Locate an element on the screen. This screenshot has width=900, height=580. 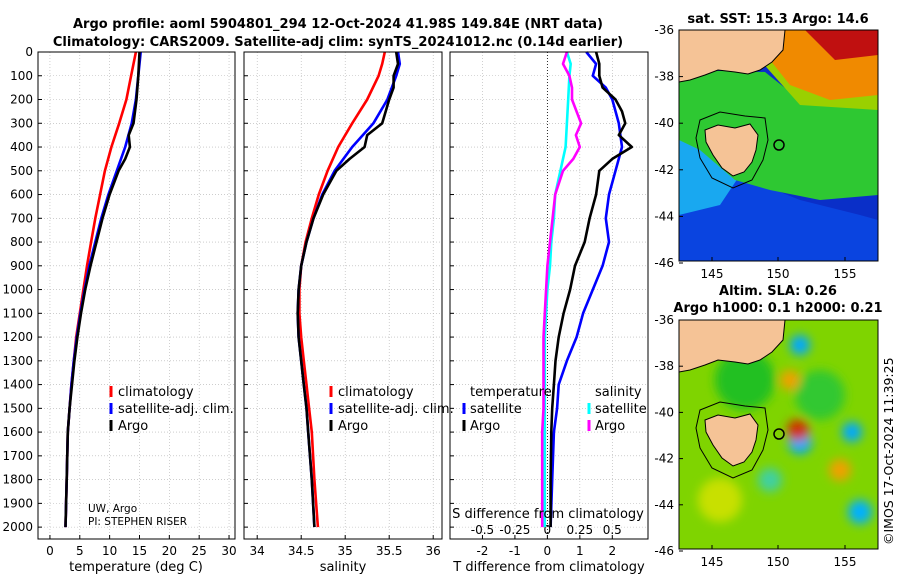
salinity-legend: climatology satellite-adj. clim. Argo is located at coordinates (391, 409).